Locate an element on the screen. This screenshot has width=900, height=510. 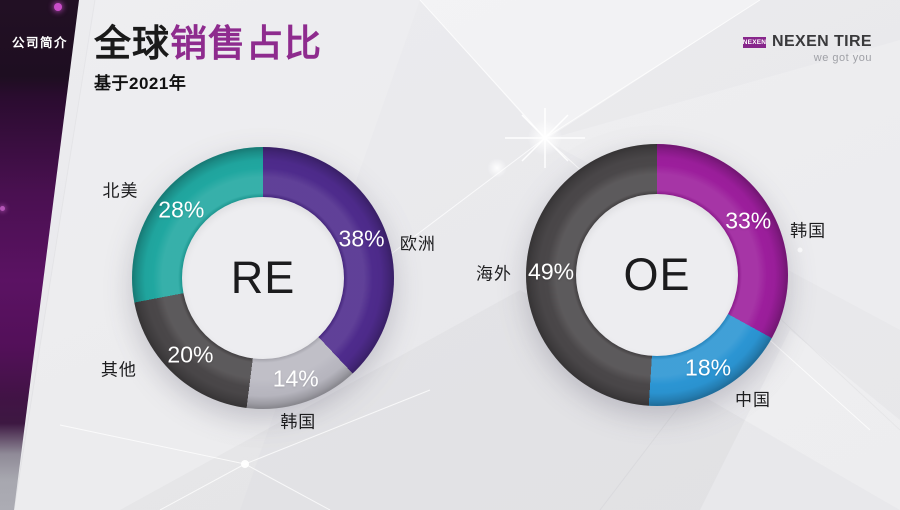
chart-center-label: RE is located at coordinates (263, 277).